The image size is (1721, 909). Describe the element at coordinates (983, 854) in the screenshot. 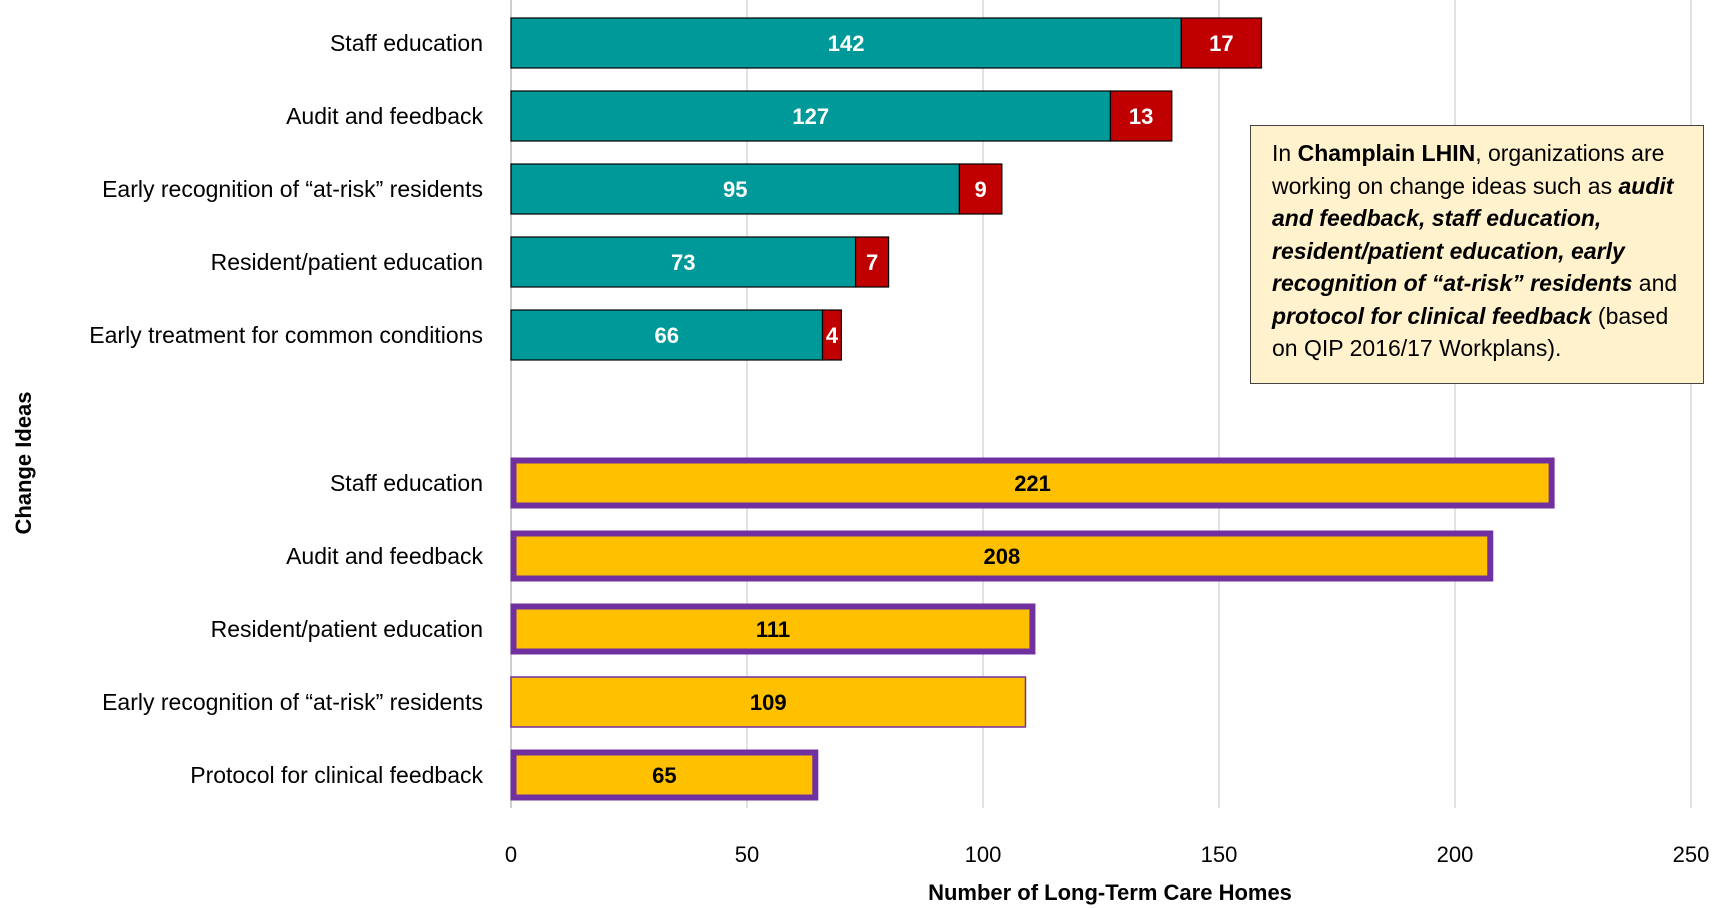

I see `x-tick-label: 100` at that location.